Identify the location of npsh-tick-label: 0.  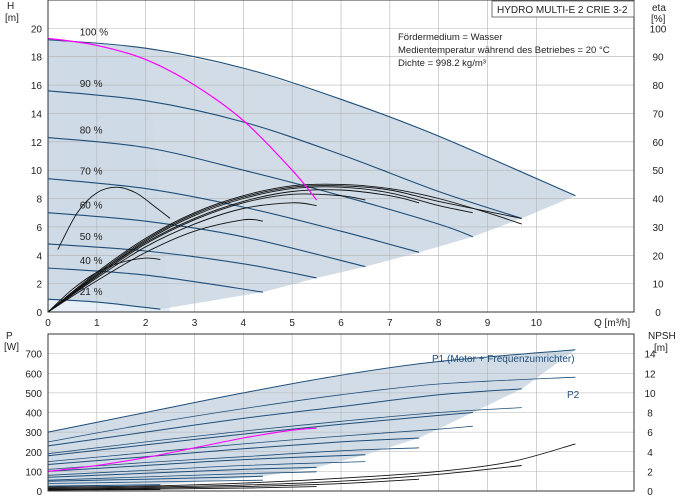
(650, 492).